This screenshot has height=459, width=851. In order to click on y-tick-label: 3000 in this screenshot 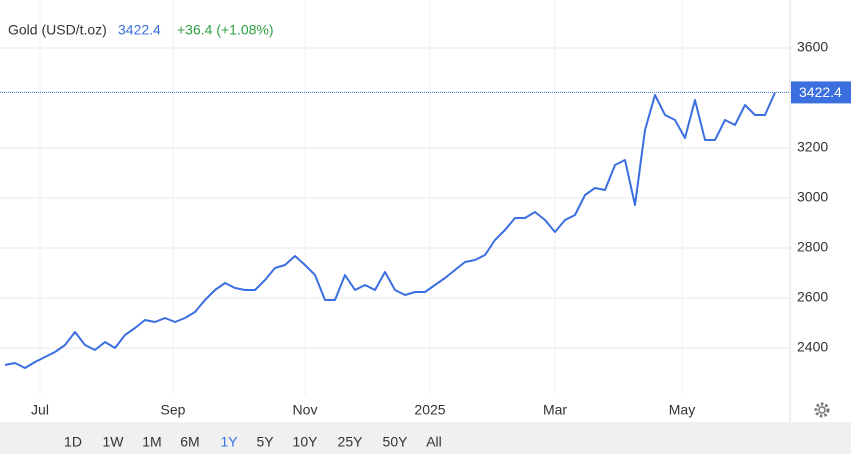, I will do `click(812, 197)`.